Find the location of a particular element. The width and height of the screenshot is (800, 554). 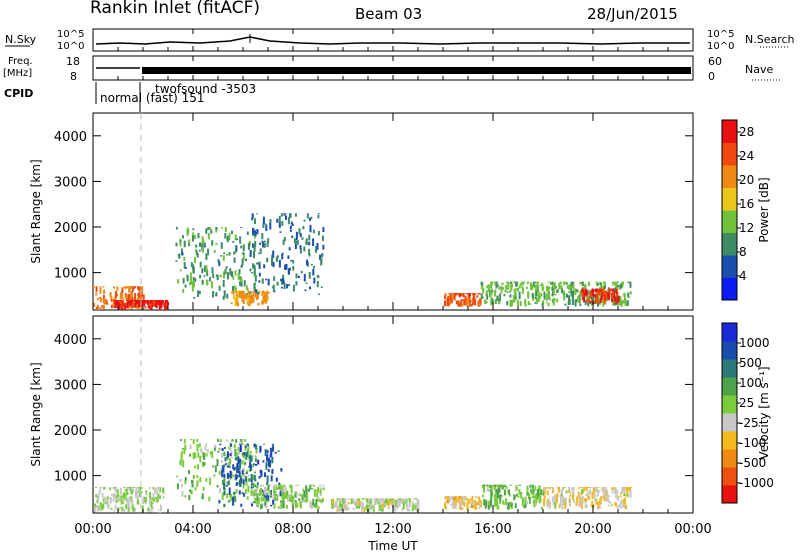

station-title: Rankin Inlet (fitACF) is located at coordinates (175, 9).